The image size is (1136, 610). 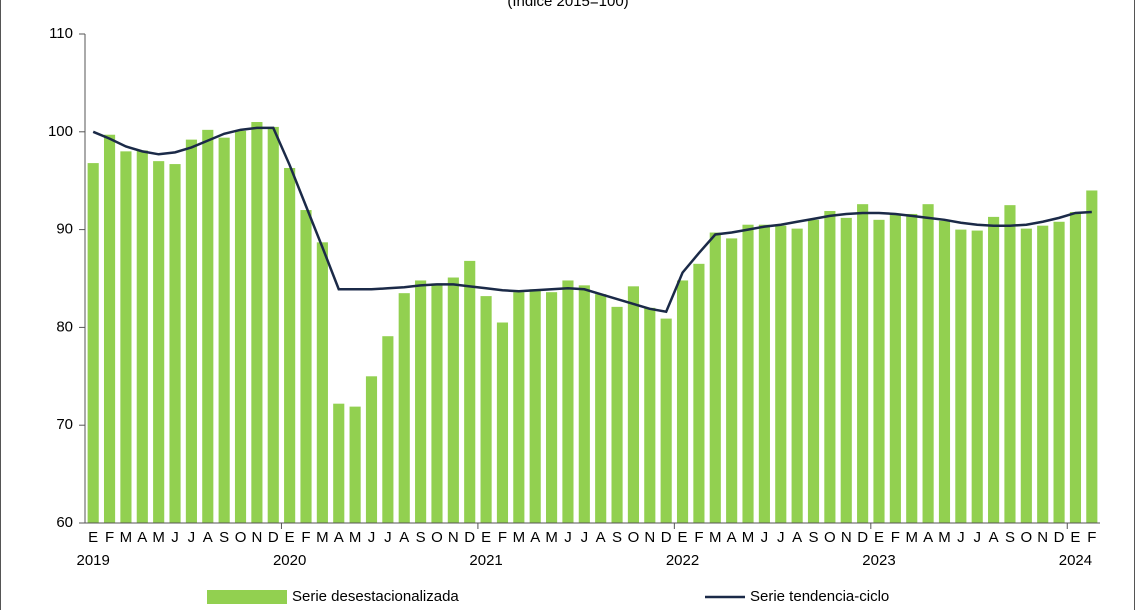 What do you see at coordinates (1075, 560) in the screenshot?
I see `year-label: 2024` at bounding box center [1075, 560].